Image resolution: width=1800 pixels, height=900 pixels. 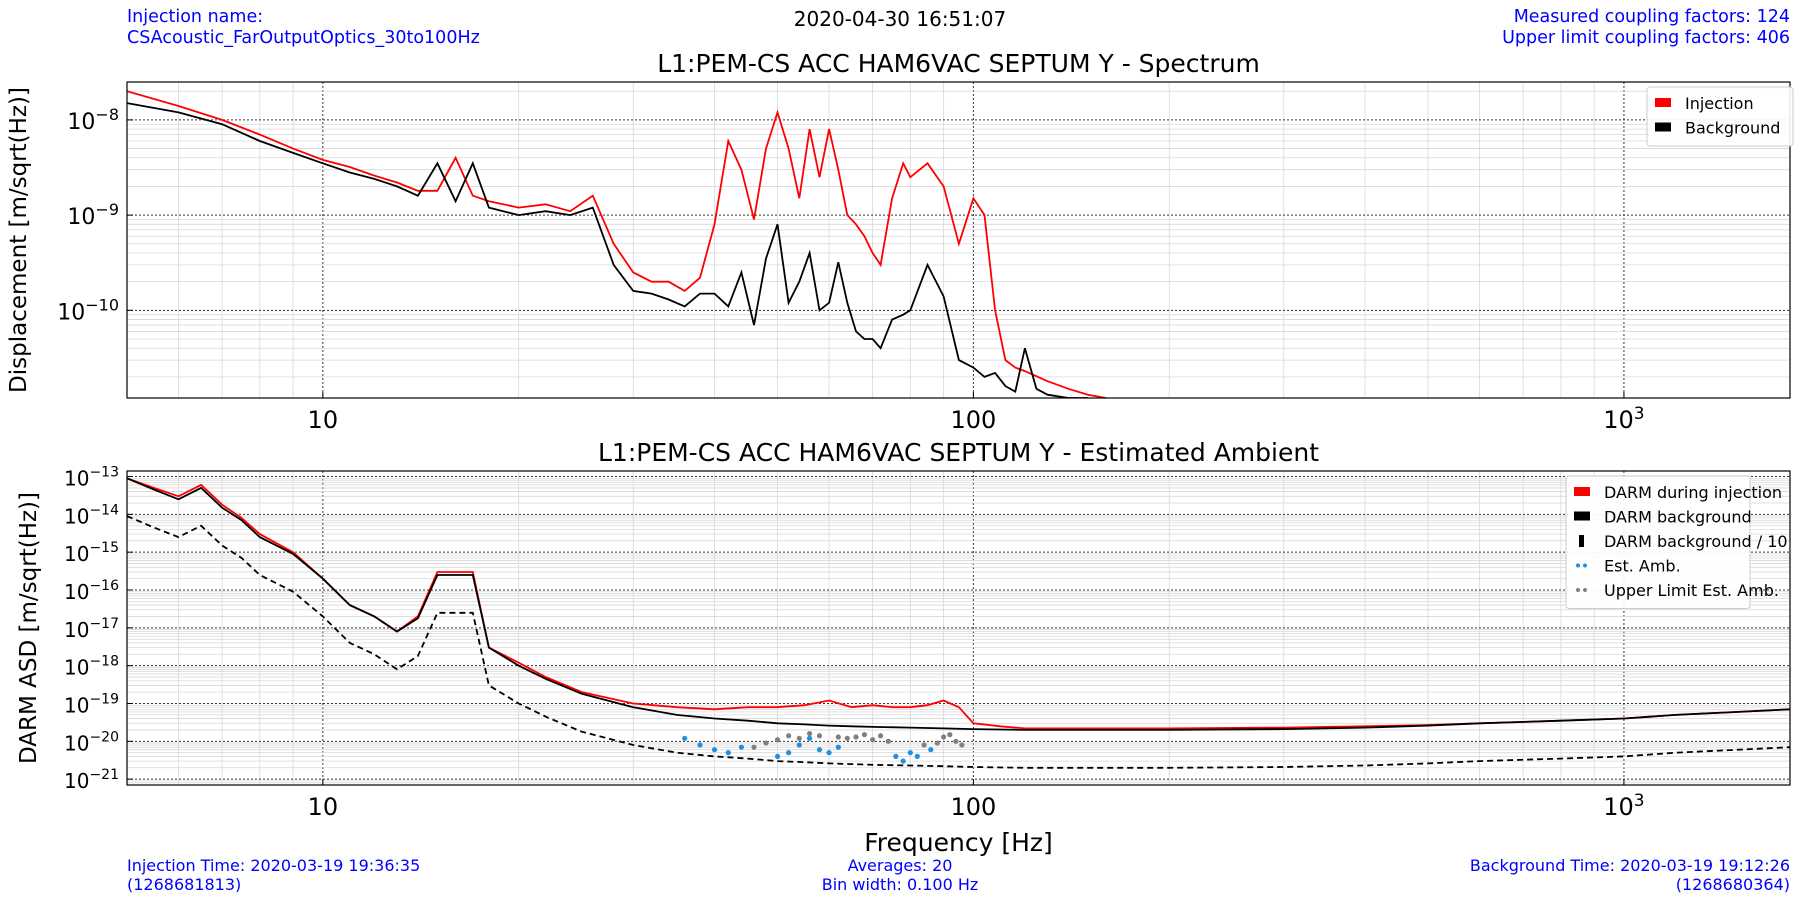 What do you see at coordinates (88, 310) in the screenshot?
I see `y-tick-label: 10⁻¹⁰` at bounding box center [88, 310].